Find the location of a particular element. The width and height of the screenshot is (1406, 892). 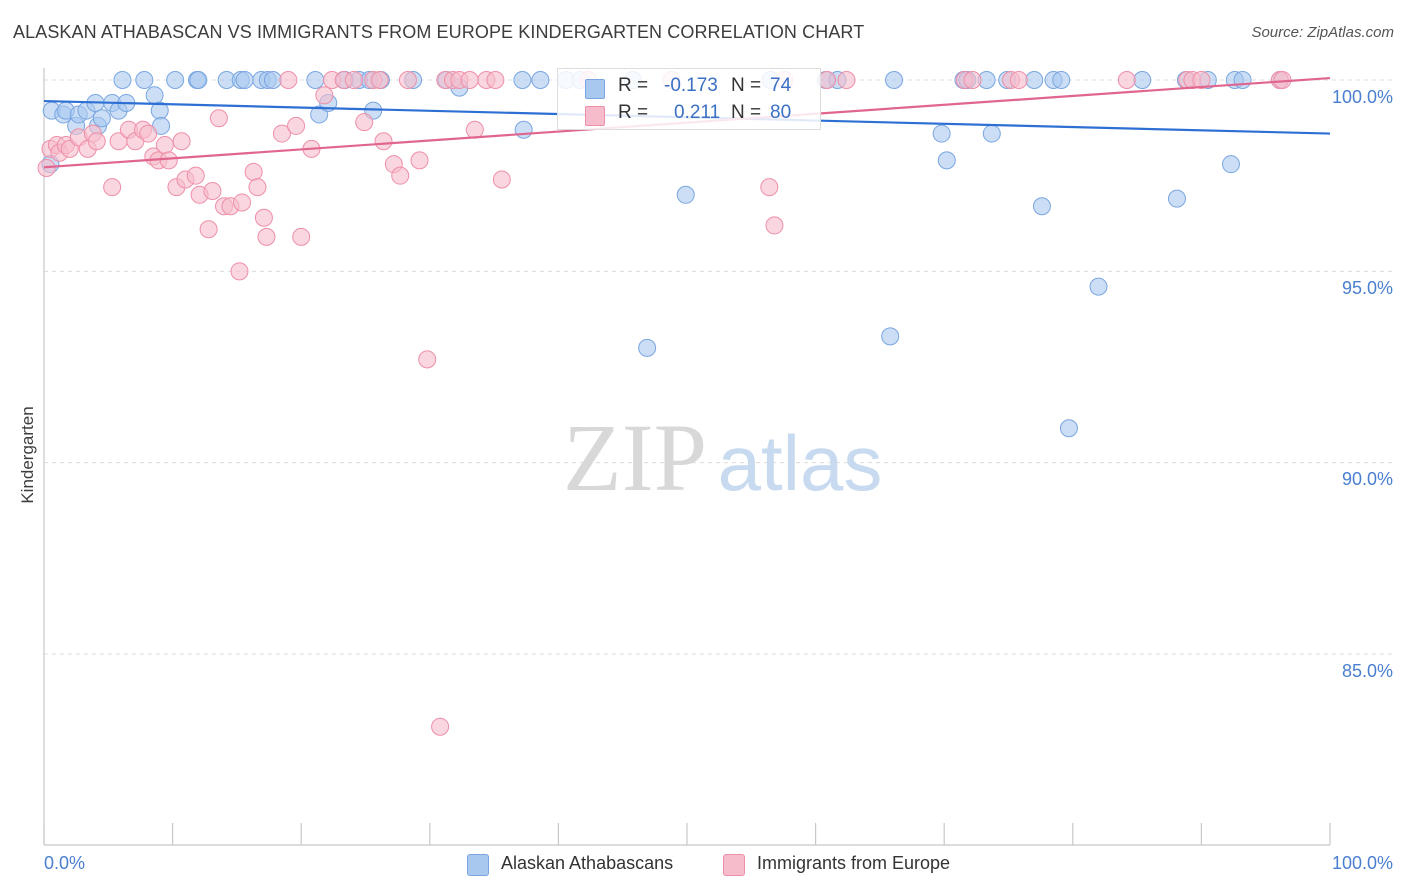

stats-legend: R = -0.173 N = 74 R = 0.211 N = 80 is located at coordinates (689, 99).